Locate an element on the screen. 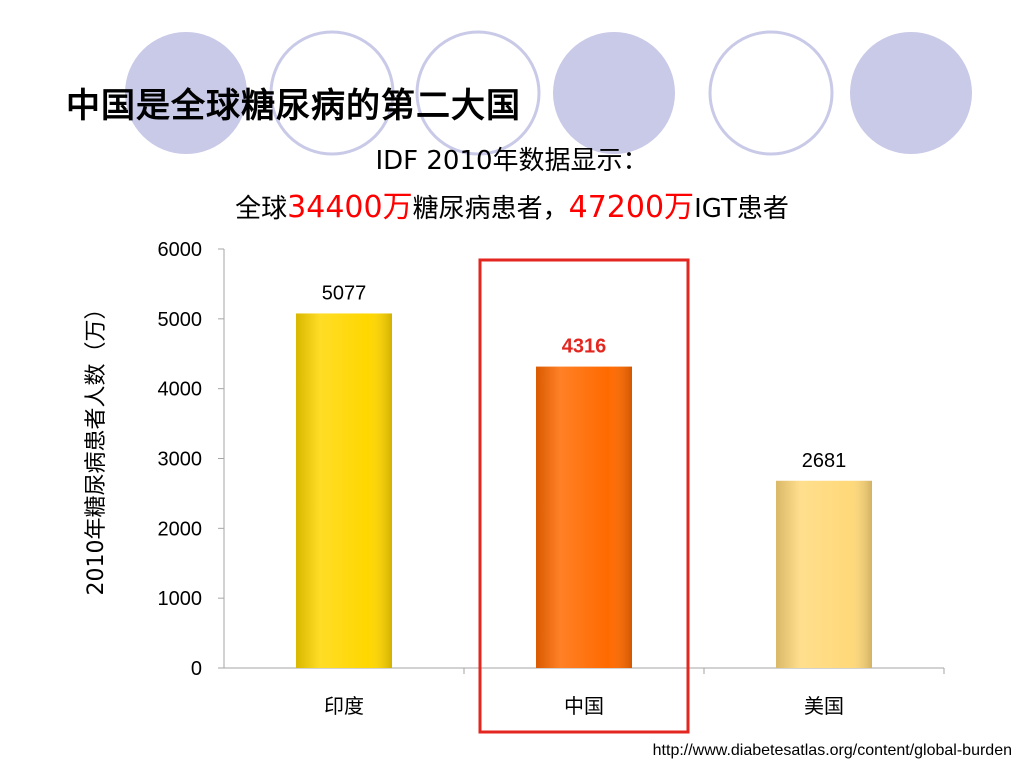  highlight-box is located at coordinates (584, 496).